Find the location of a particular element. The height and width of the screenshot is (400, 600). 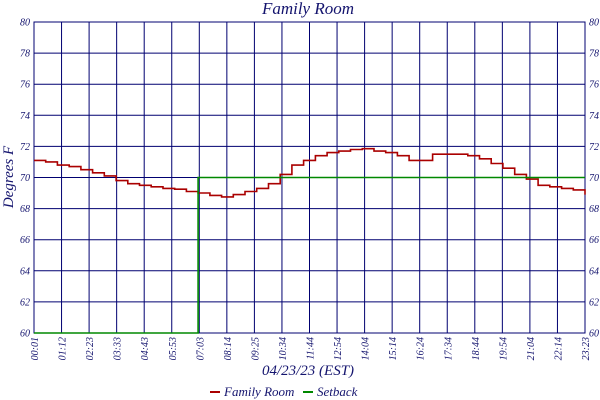

y-tick-label-right: 64 is located at coordinates (594, 271).